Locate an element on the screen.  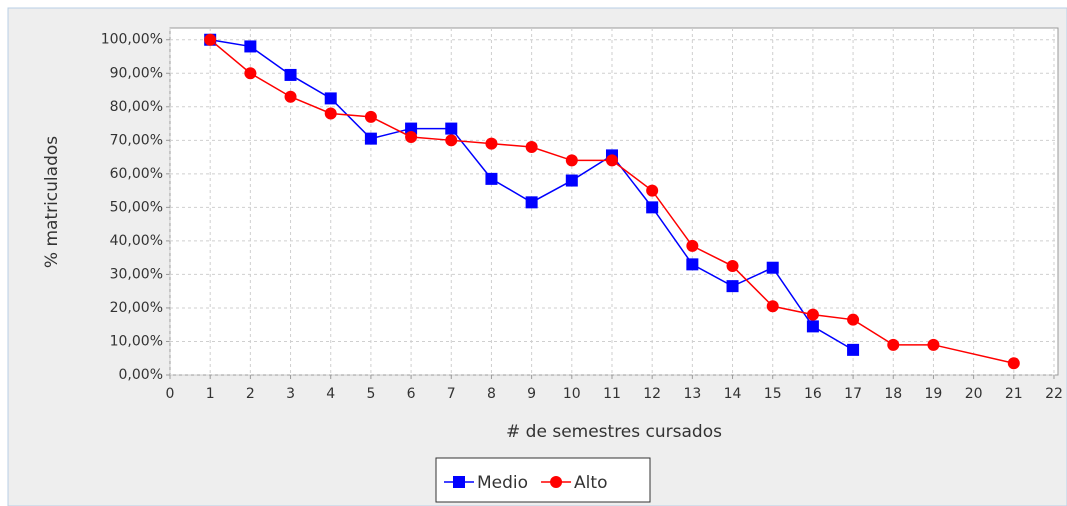
x-tick-label: 20 is located at coordinates (974, 394).